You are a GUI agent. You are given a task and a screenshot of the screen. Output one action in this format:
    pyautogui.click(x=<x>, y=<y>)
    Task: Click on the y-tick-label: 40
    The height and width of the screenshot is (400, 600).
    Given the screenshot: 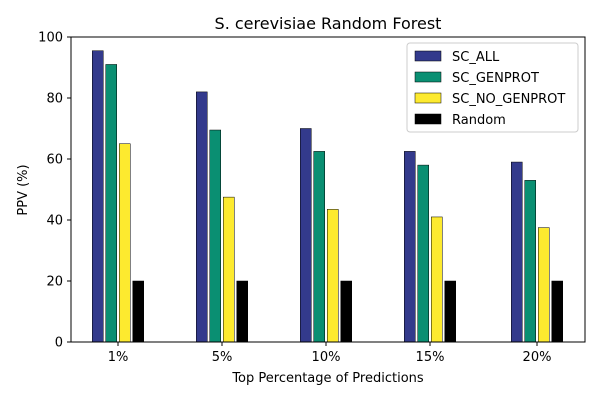 What is the action you would take?
    pyautogui.click(x=54, y=221)
    